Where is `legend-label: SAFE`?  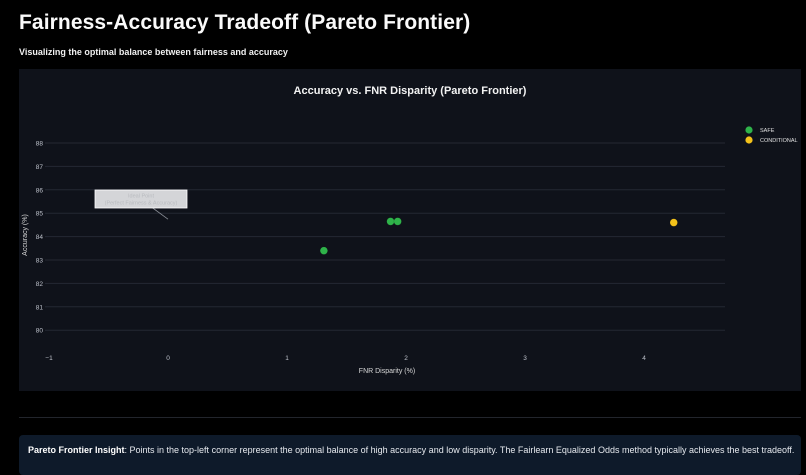 legend-label: SAFE is located at coordinates (767, 131).